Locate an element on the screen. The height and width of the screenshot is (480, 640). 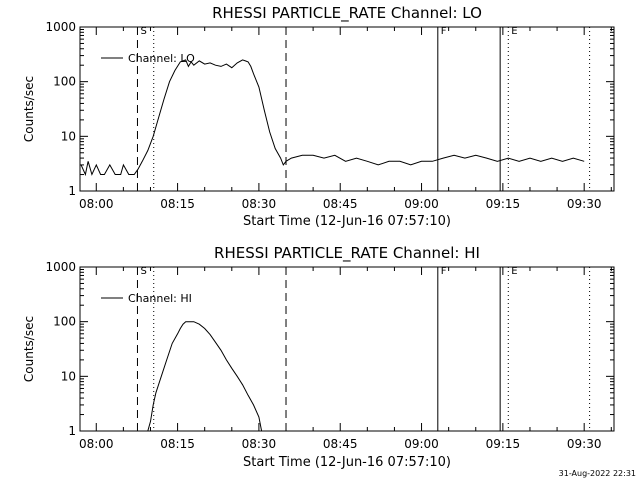
x-axis-label-lo: Start Time (12-Jun-16 07:57:10) is located at coordinates (347, 221).